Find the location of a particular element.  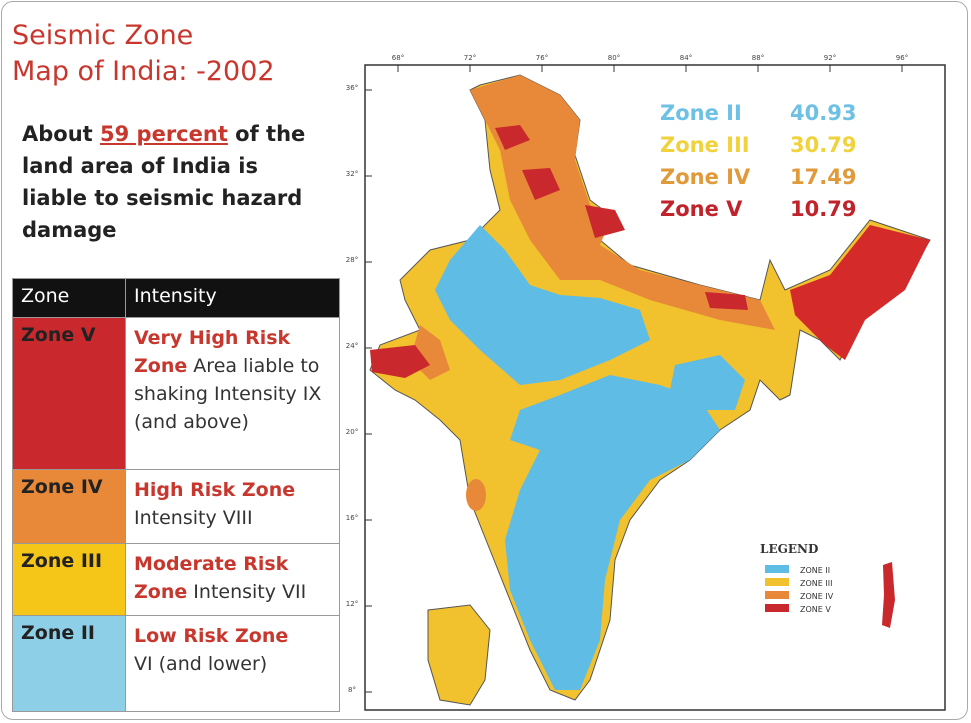

longitude-label: 88° is located at coordinates (758, 58).